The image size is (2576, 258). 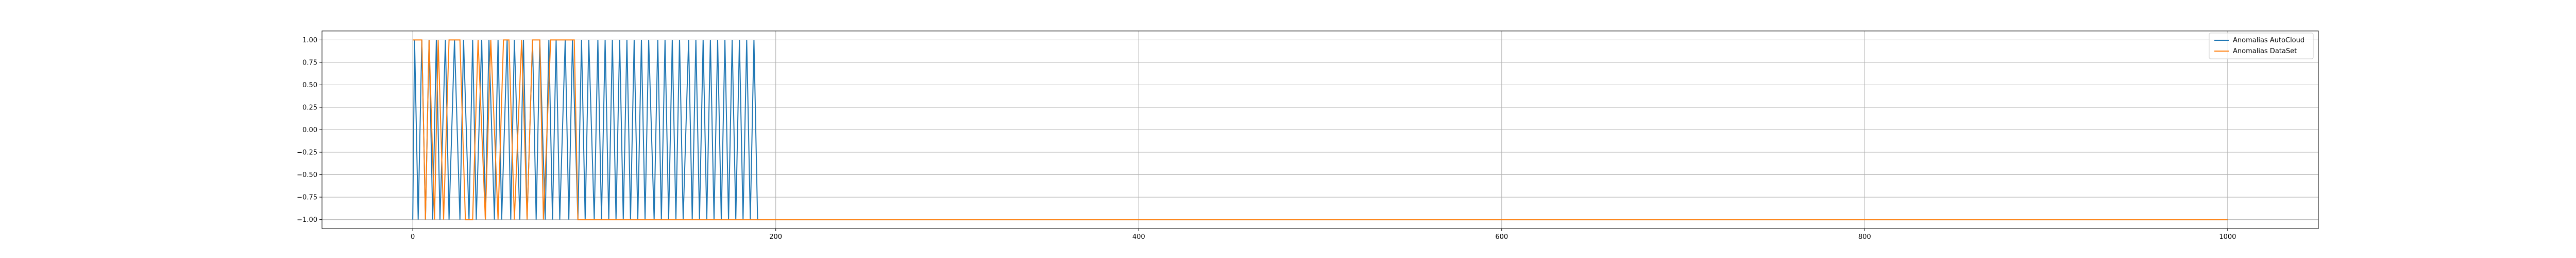 I want to click on x-axis: 0 200 400 600 800 1000, so click(x=1323, y=235).